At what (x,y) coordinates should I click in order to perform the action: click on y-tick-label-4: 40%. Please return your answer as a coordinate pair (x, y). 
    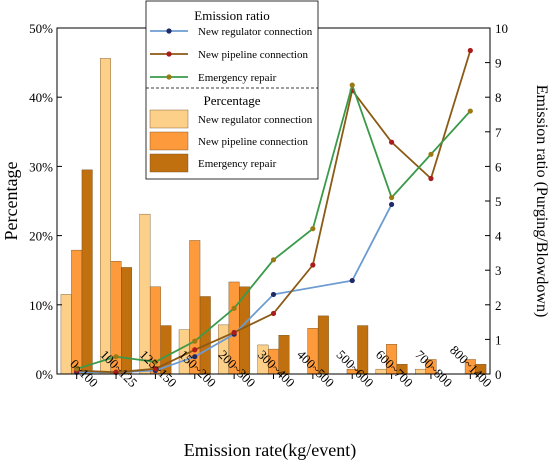
    Looking at the image, I should click on (41, 97).